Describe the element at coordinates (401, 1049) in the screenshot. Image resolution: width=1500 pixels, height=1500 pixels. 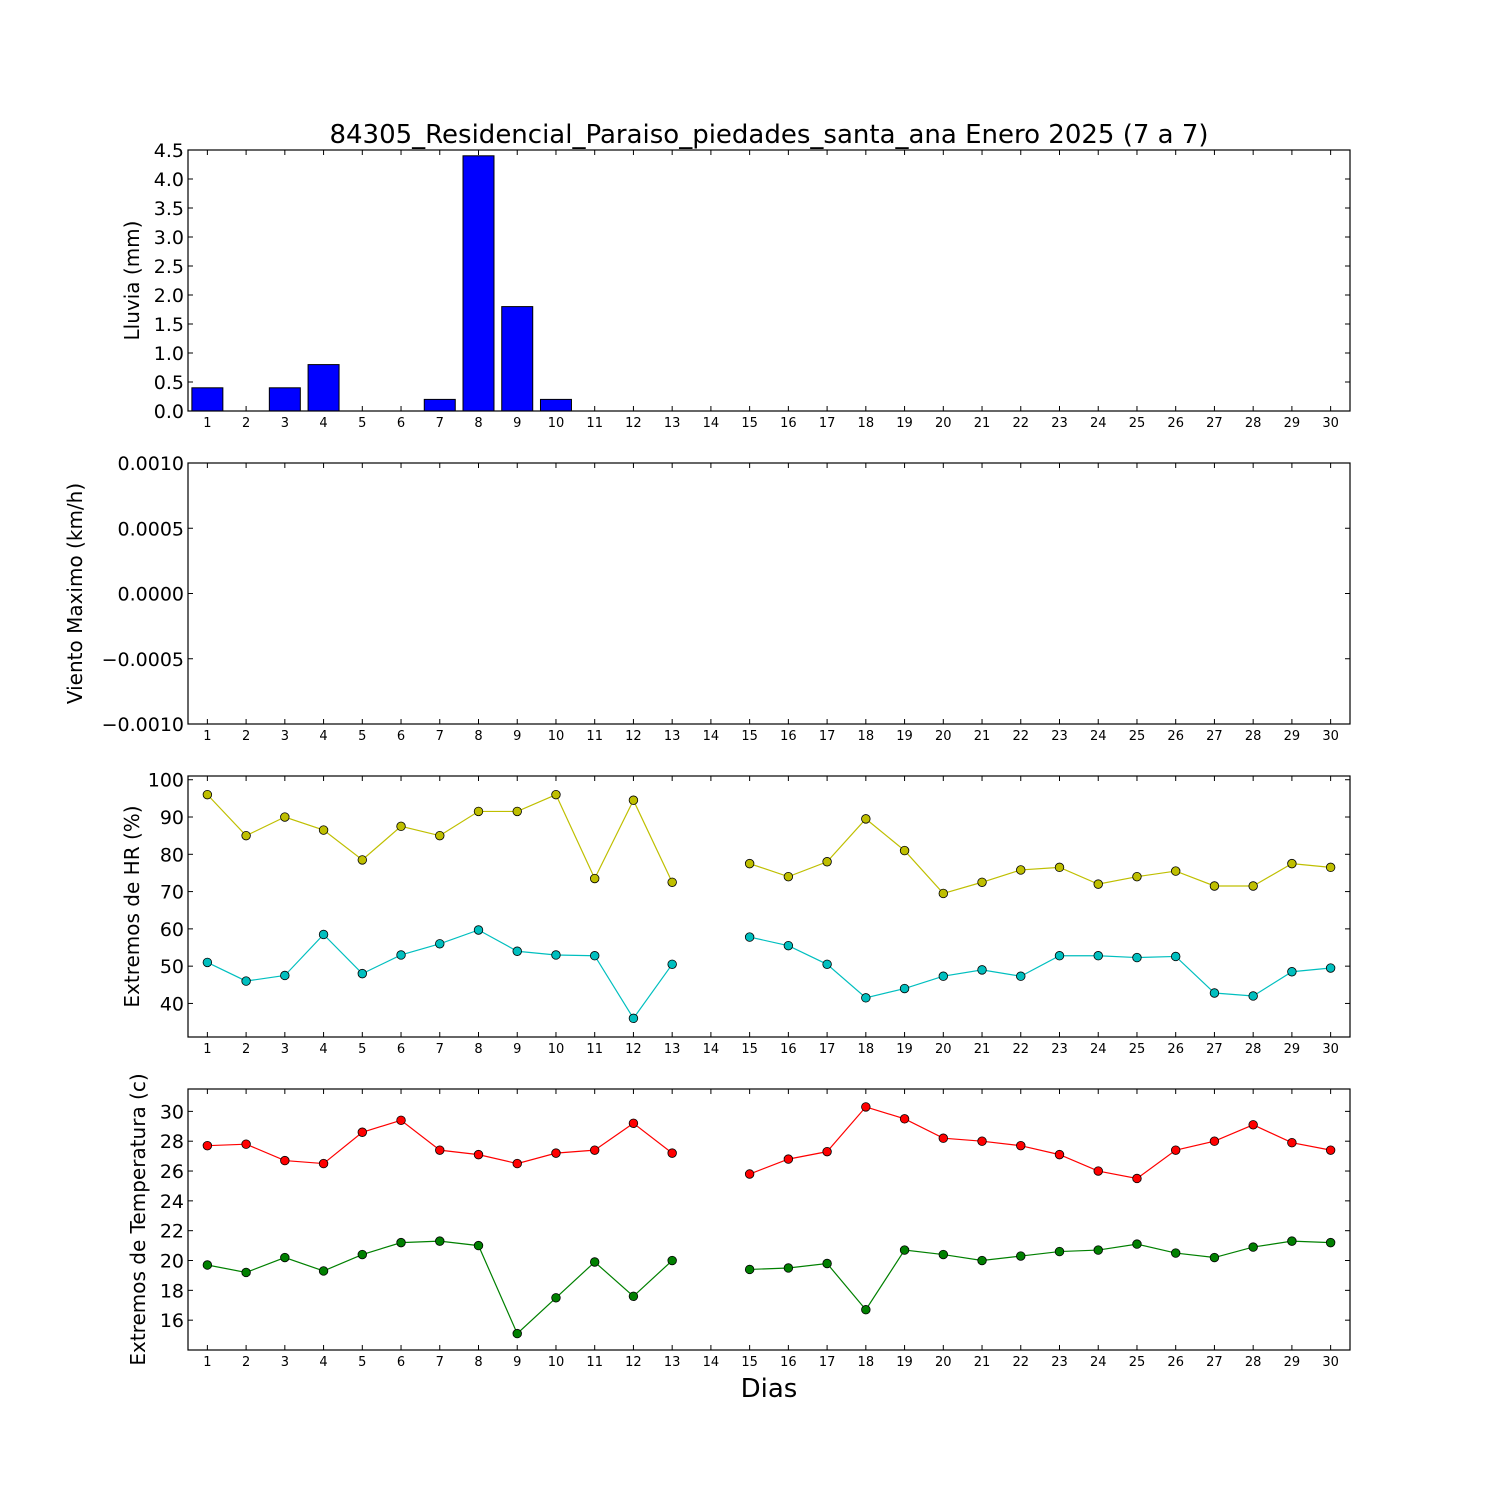
I see `x-tick-label: 6` at that location.